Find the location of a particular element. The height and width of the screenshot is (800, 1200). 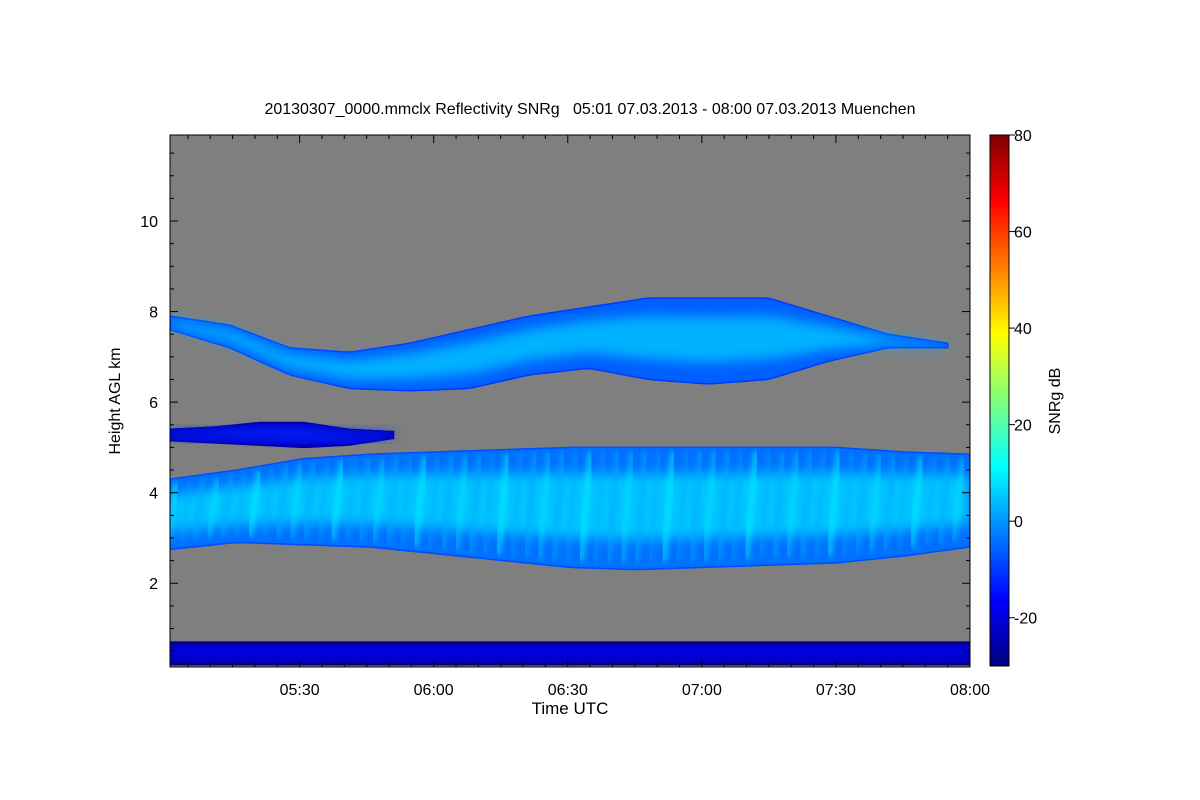

colorbar-tick-label: 60 is located at coordinates (1023, 233).